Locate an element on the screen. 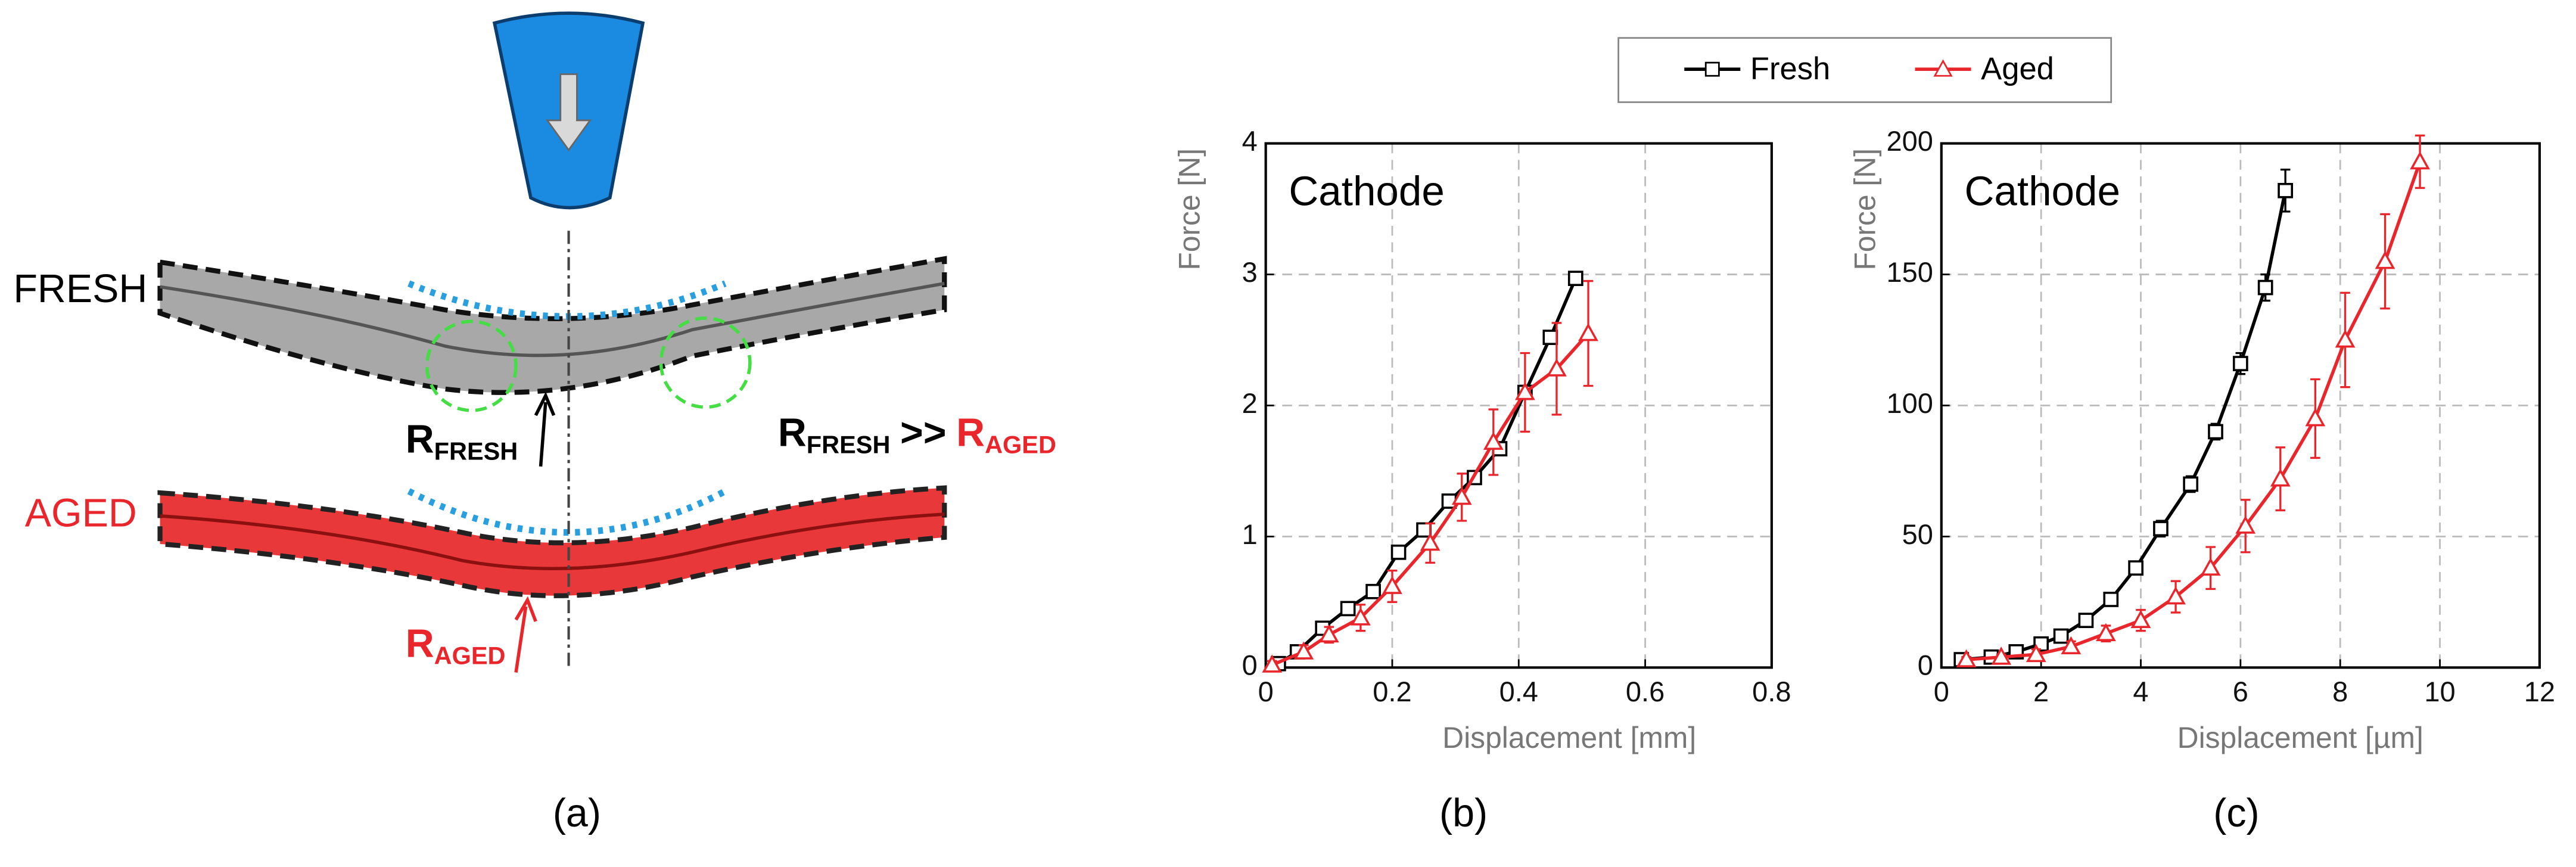  legend-label: Fresh is located at coordinates (1790, 68).